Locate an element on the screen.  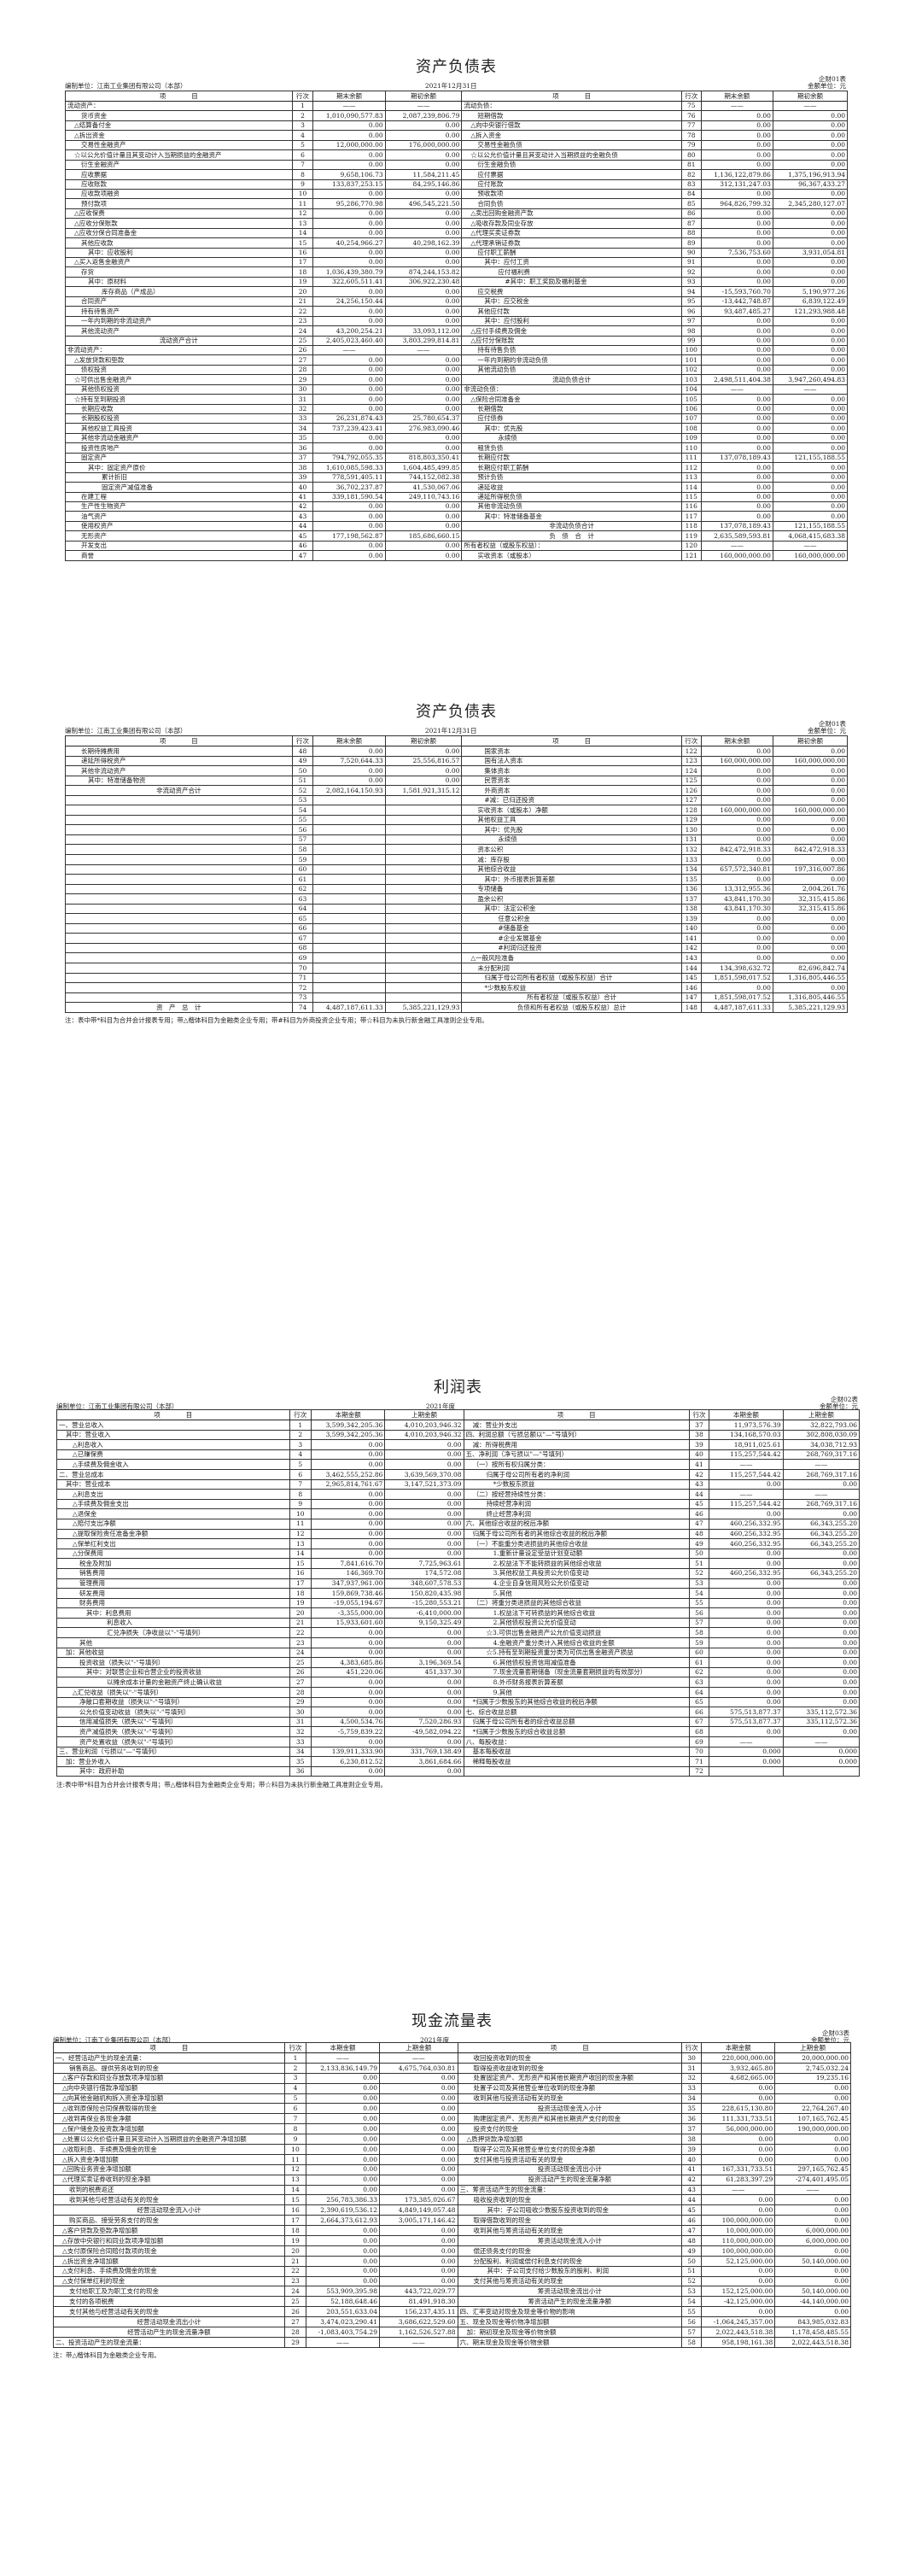
row-label: 商誉 is located at coordinates (179, 555).